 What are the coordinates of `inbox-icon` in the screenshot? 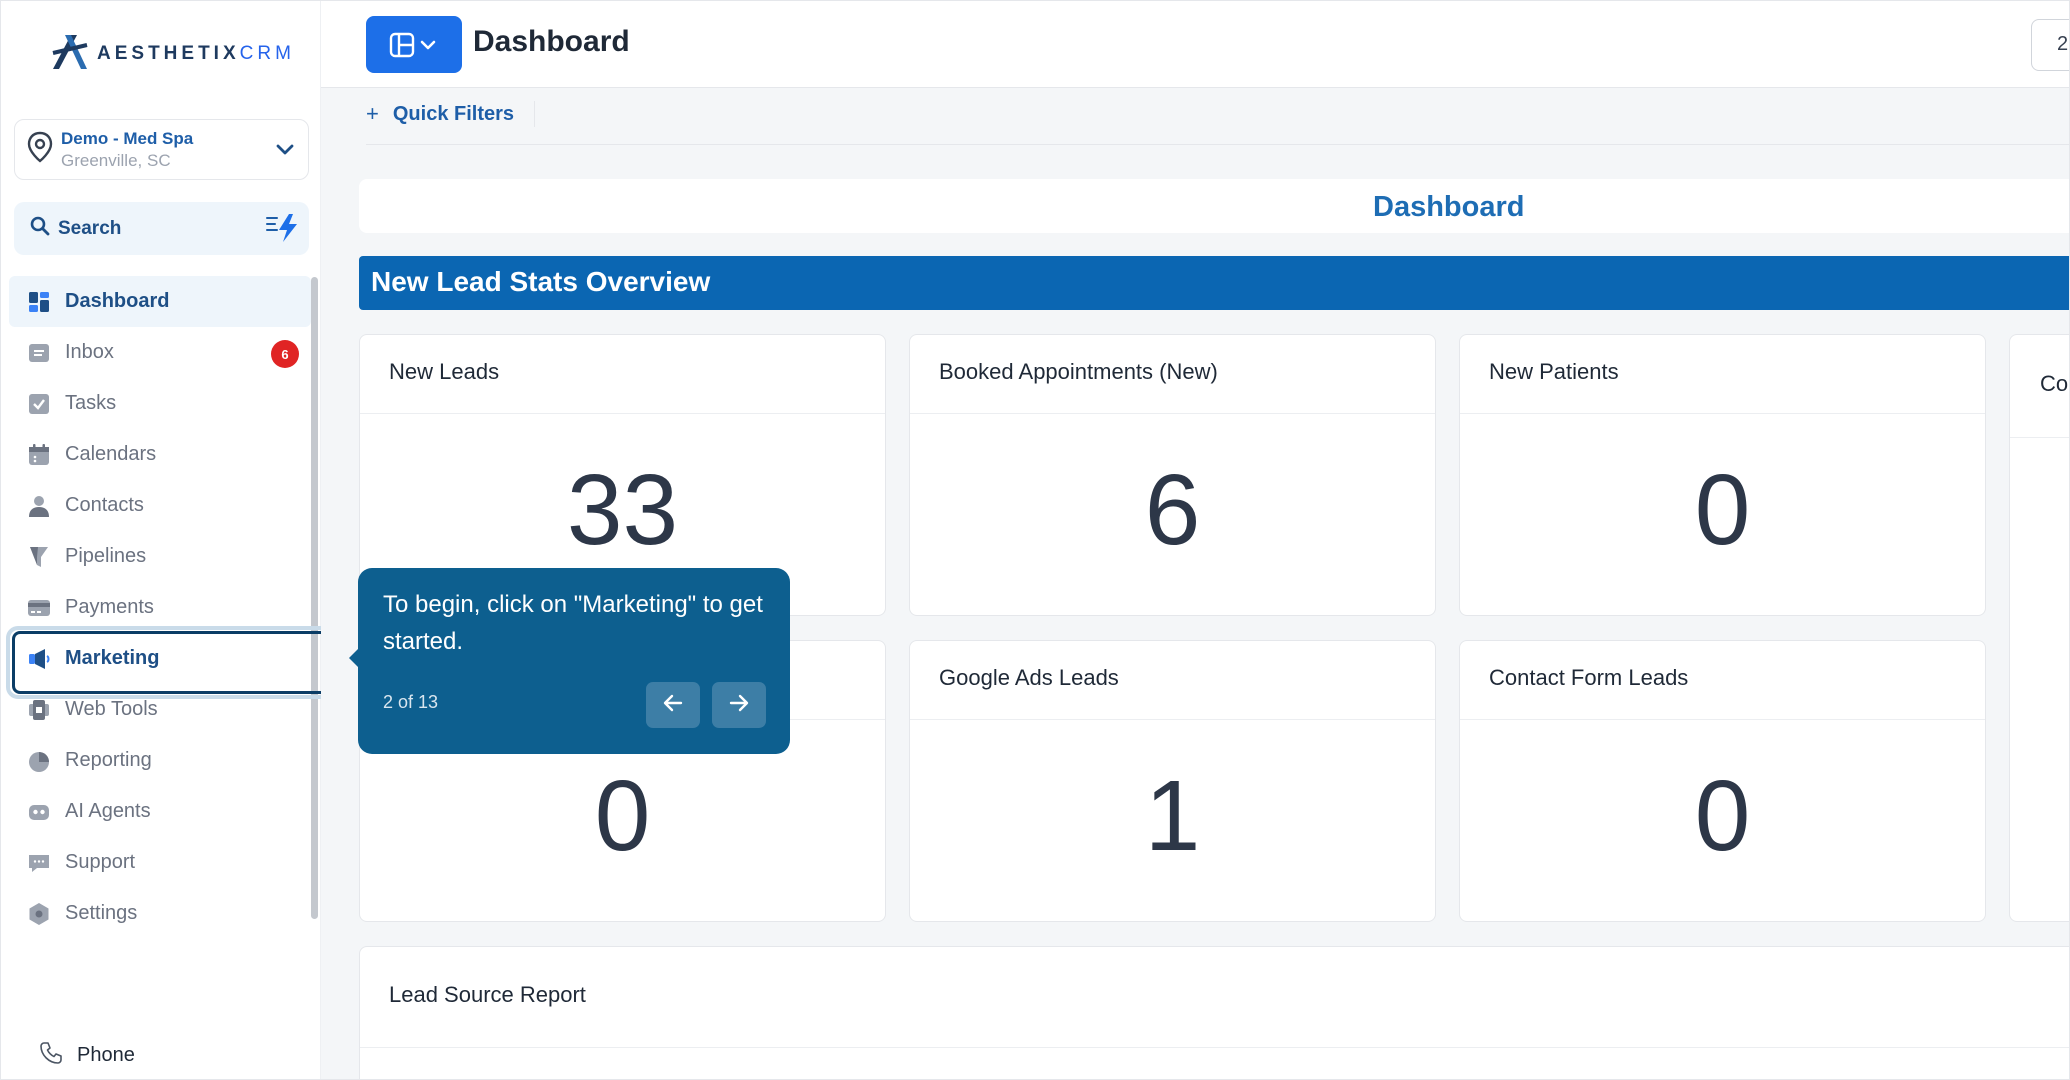 It's located at (39, 353).